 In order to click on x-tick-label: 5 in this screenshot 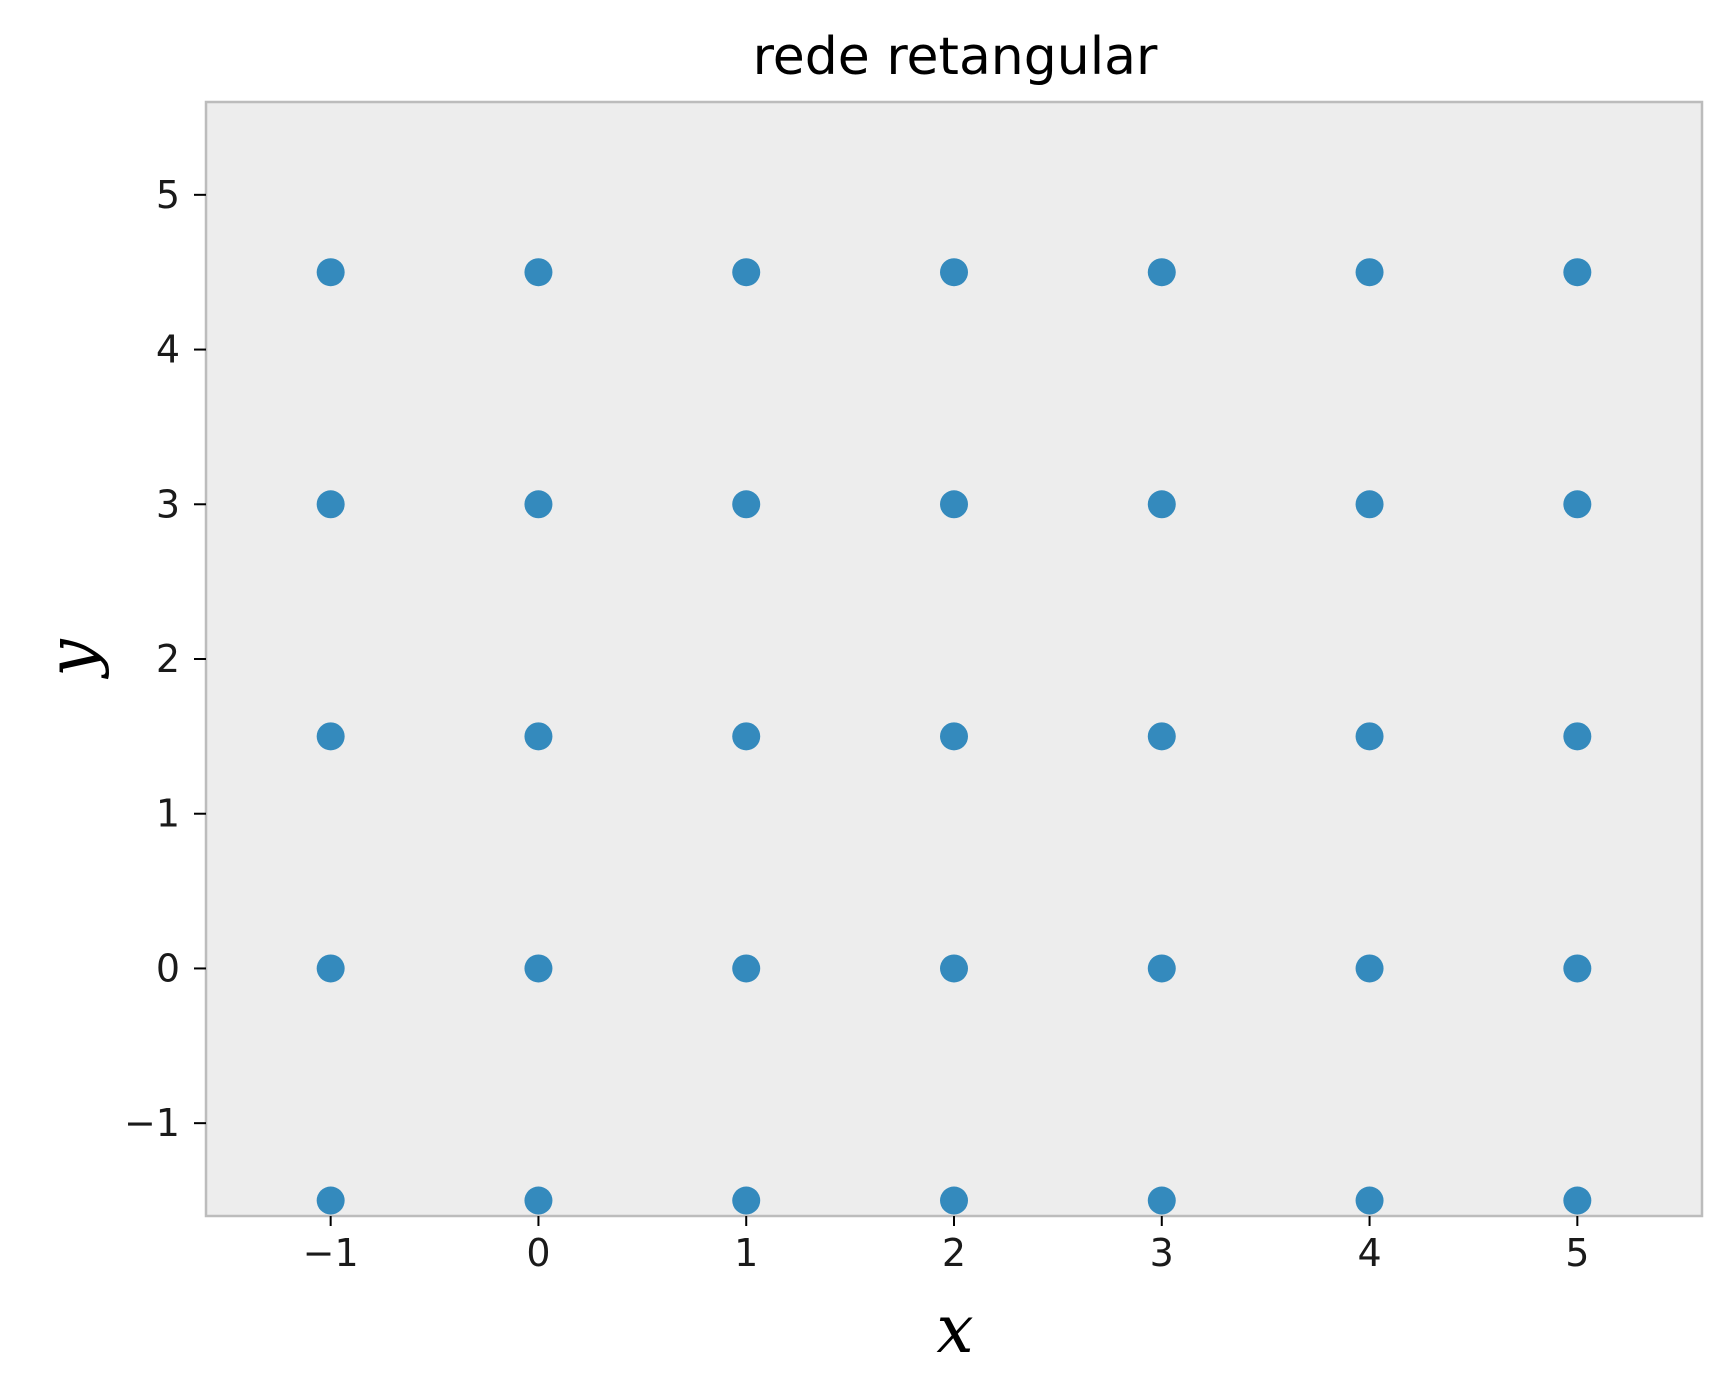, I will do `click(1577, 1253)`.